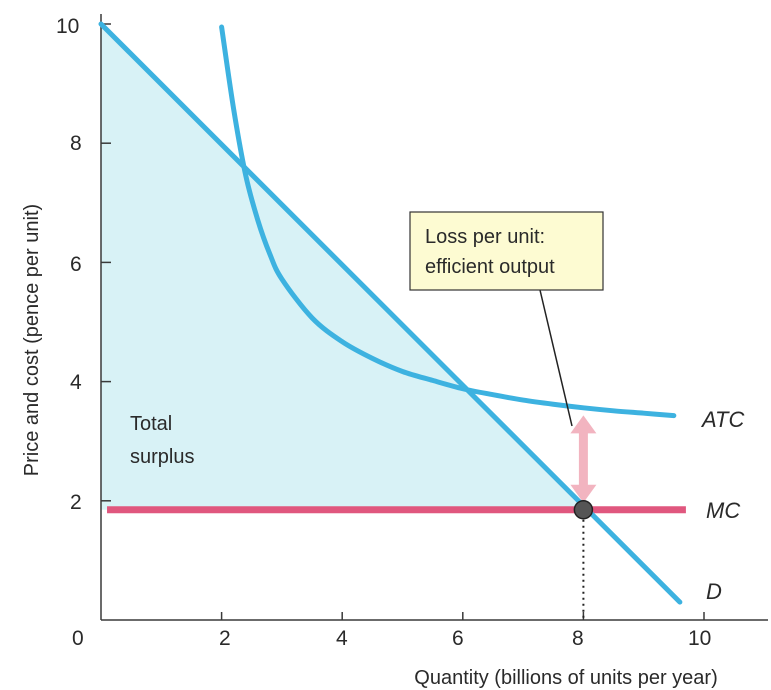 The image size is (771, 690). Describe the element at coordinates (485, 237) in the screenshot. I see `callout-line1: Loss per unit:` at that location.